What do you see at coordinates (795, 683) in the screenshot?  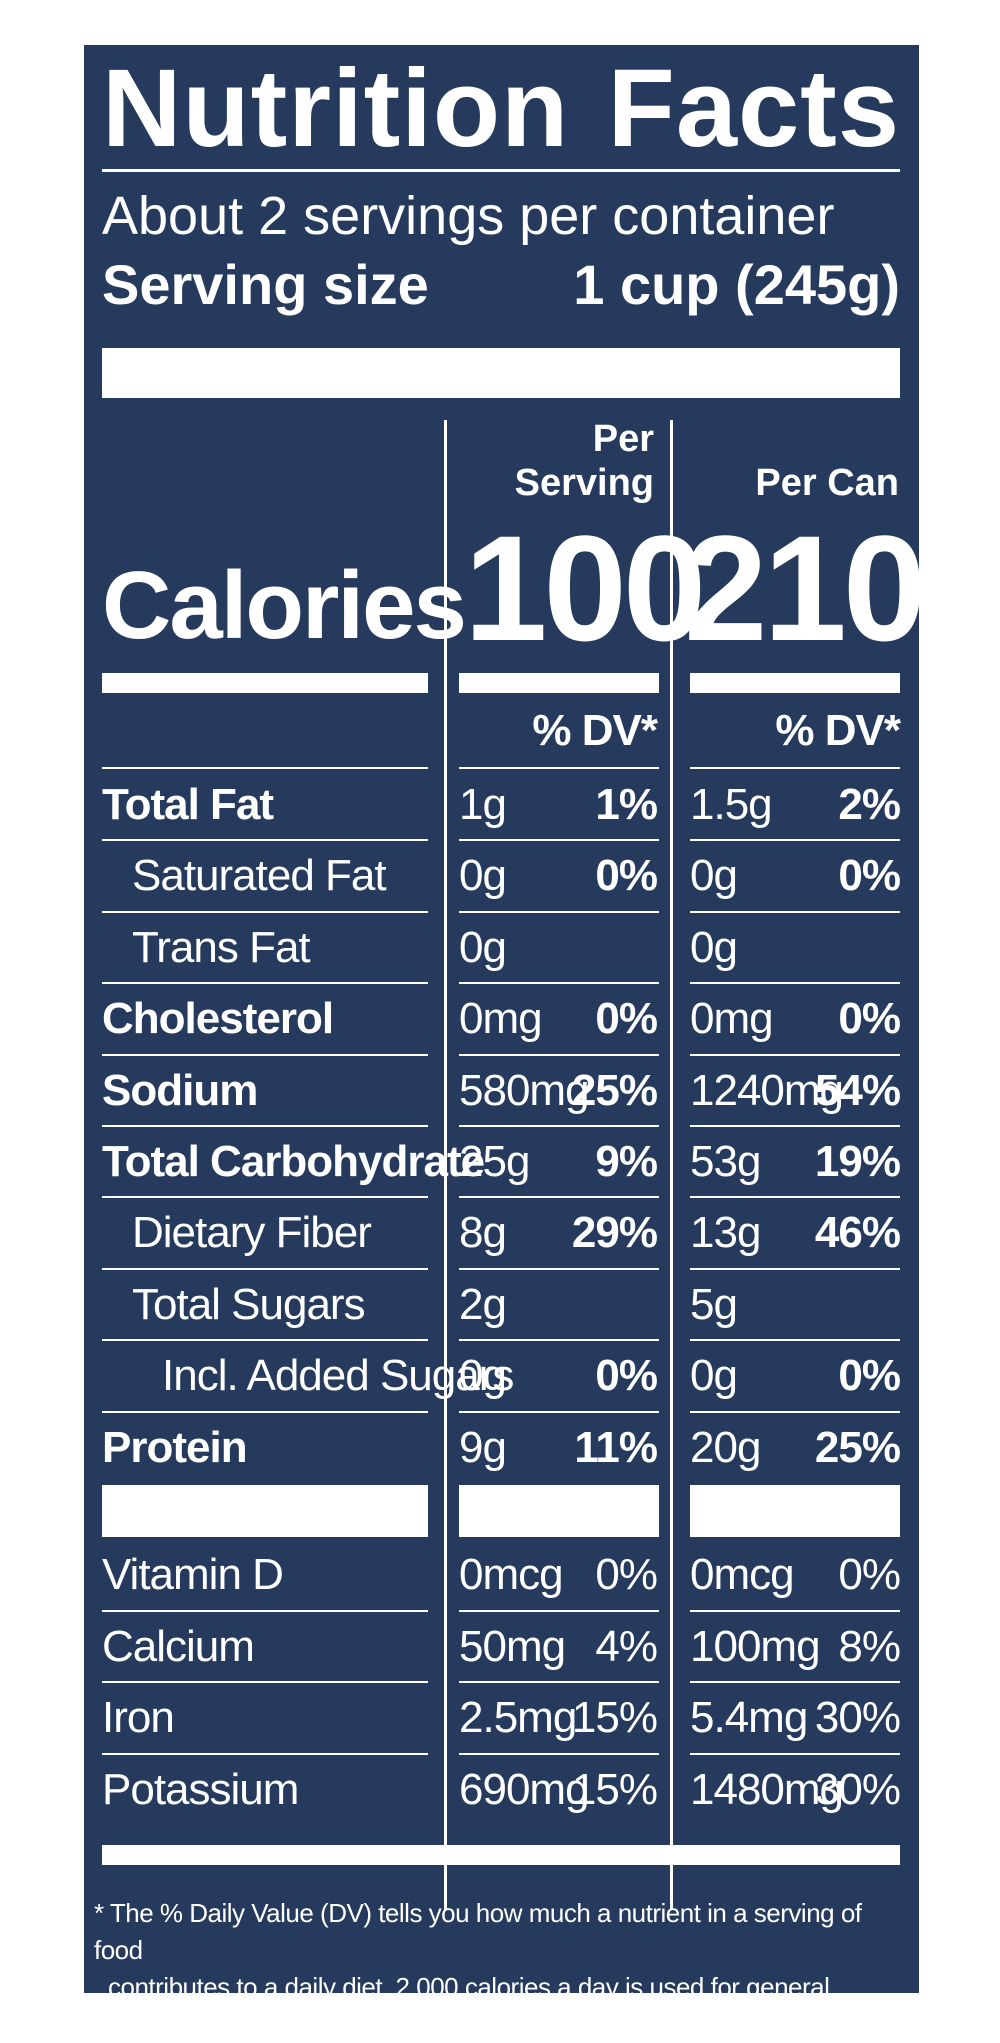 I see `thick-bar-calories-can` at bounding box center [795, 683].